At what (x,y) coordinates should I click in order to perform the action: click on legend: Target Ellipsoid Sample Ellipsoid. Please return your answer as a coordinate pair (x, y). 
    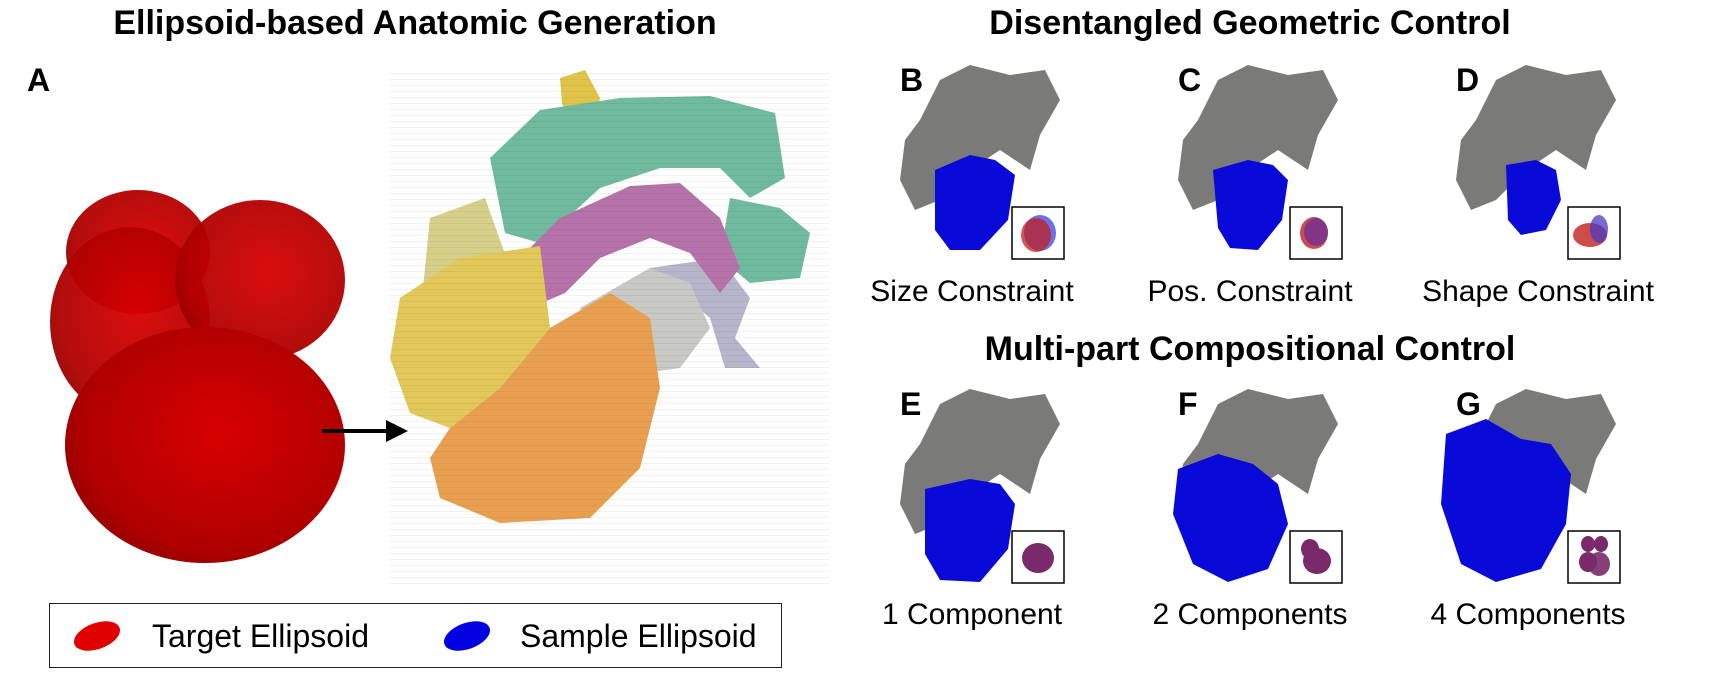
    Looking at the image, I should click on (415, 635).